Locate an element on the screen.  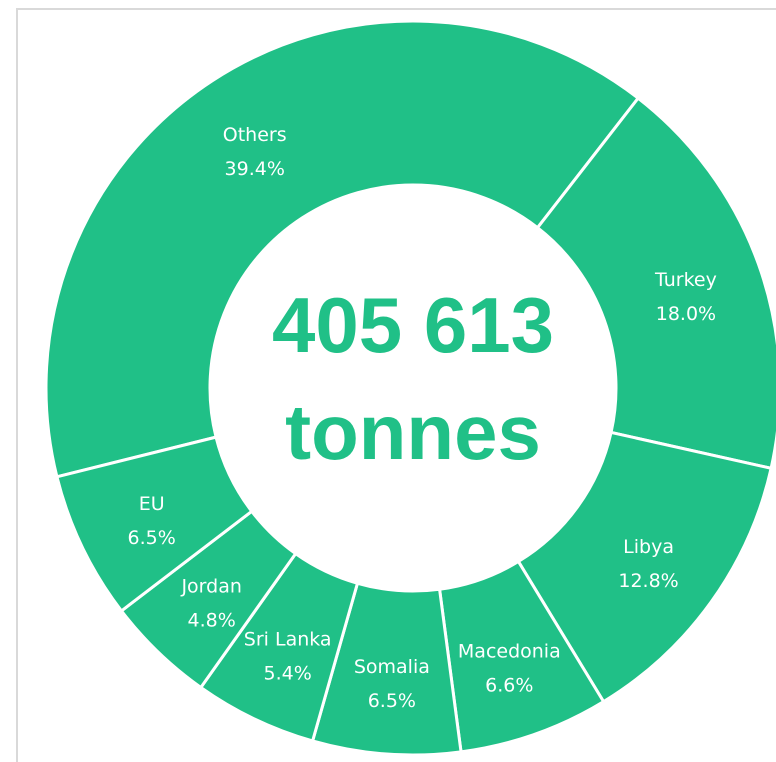
slice-value-macedonia: 6.6% is located at coordinates (509, 686).